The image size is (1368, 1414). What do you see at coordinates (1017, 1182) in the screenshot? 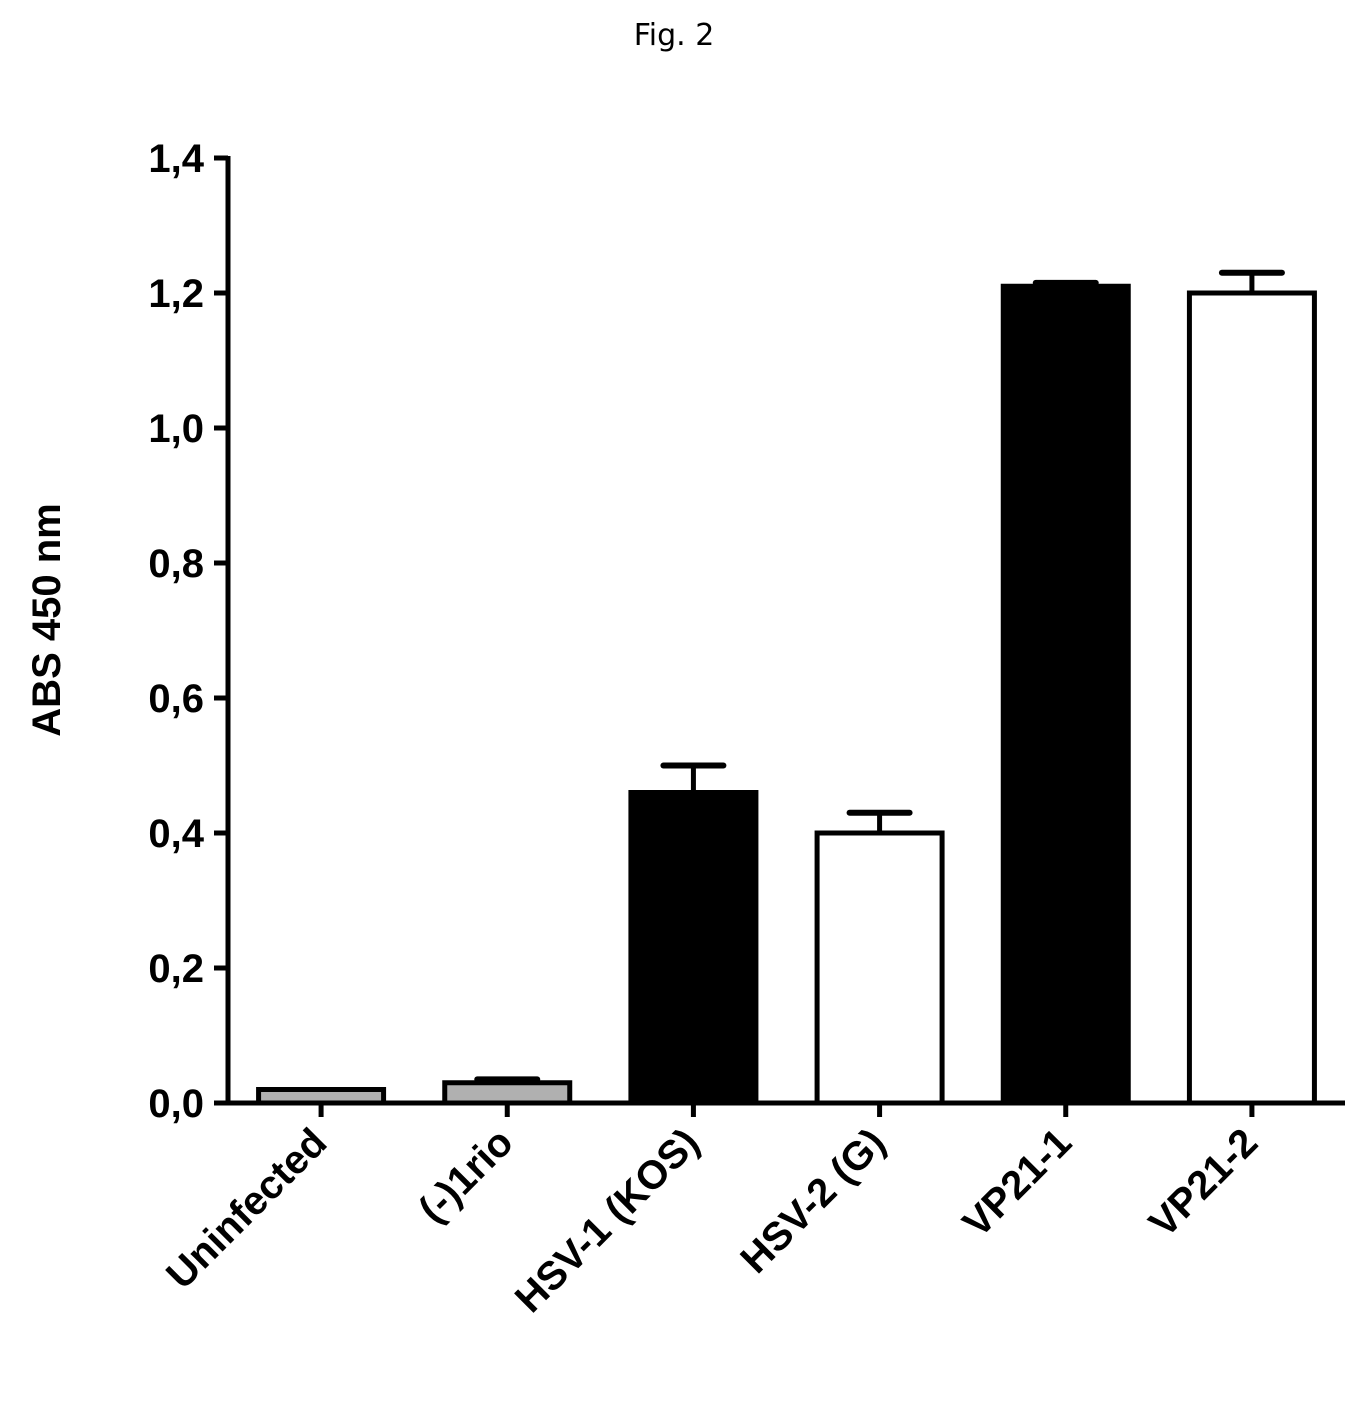
I see `x-tick-label: VP21-1` at bounding box center [1017, 1182].